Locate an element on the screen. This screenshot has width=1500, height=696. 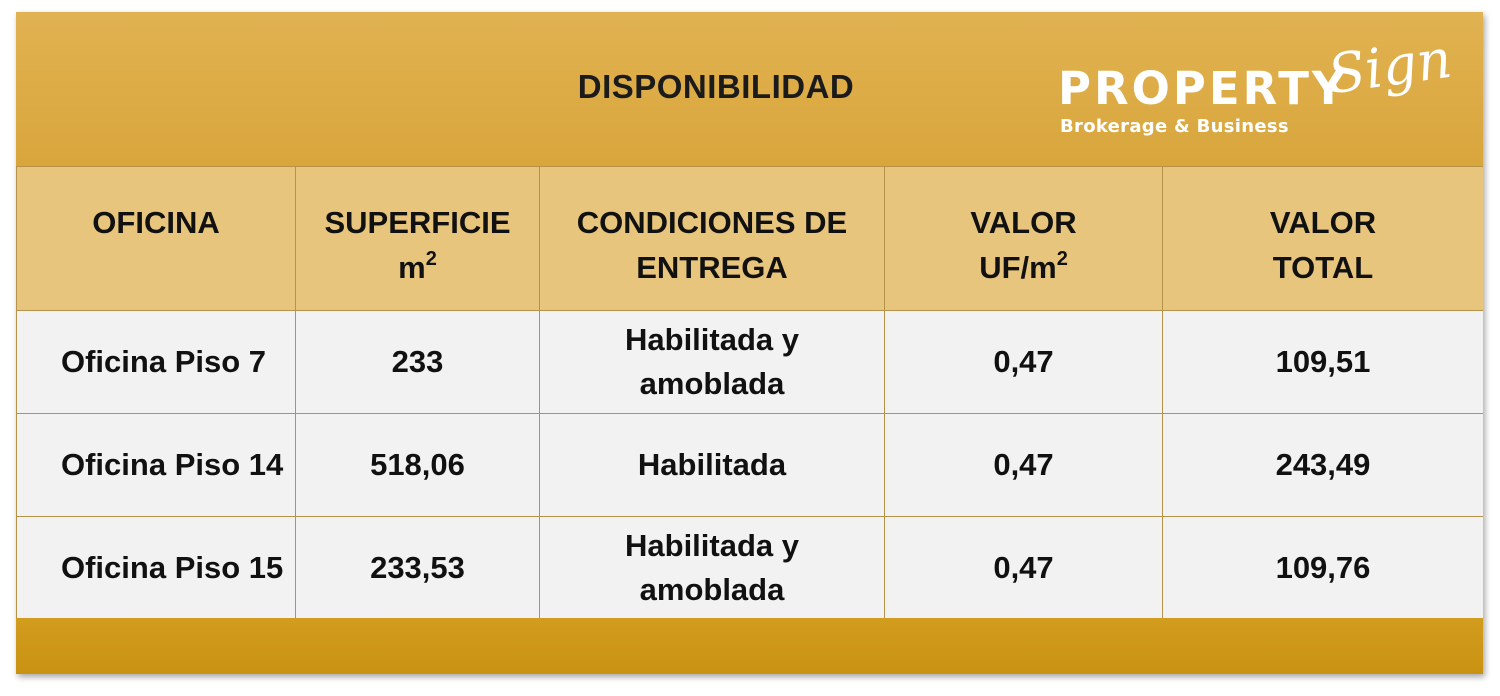
cell-superficie: 233,53 is located at coordinates (417, 568).